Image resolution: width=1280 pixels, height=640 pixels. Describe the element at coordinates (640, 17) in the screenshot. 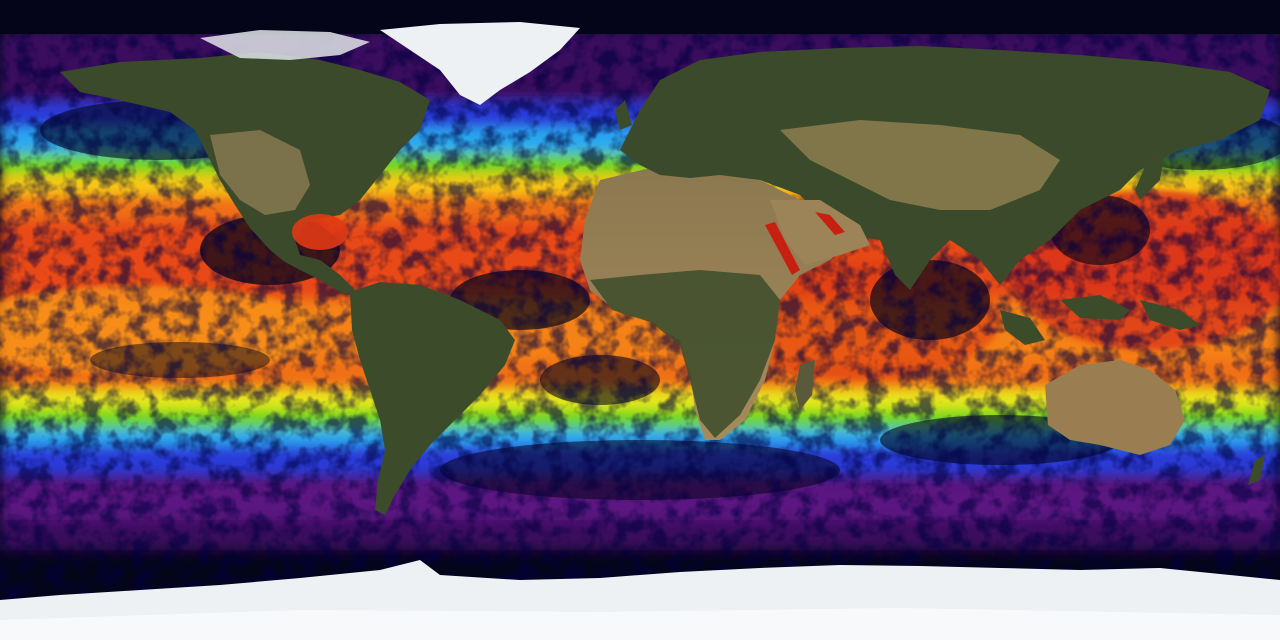

I see `arctic-dark` at that location.